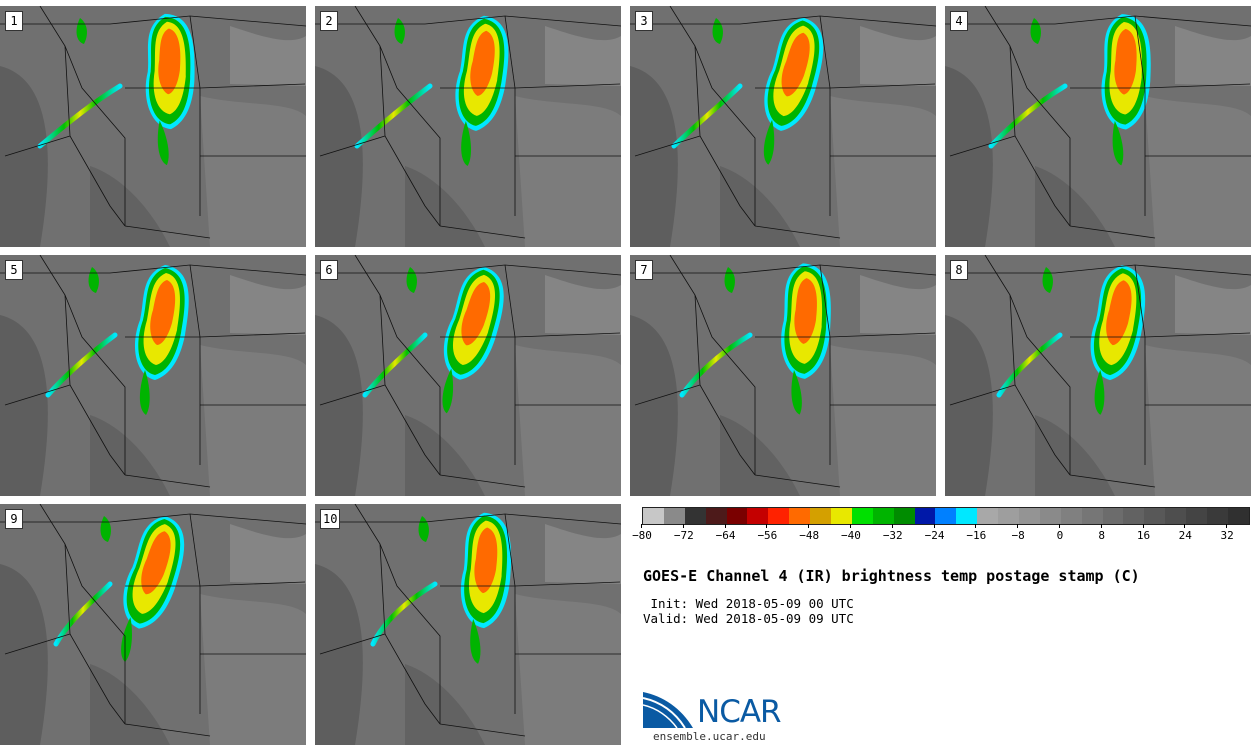 This screenshot has width=1260, height=746. I want to click on ensemble-member-panel: 9, so click(153, 624).